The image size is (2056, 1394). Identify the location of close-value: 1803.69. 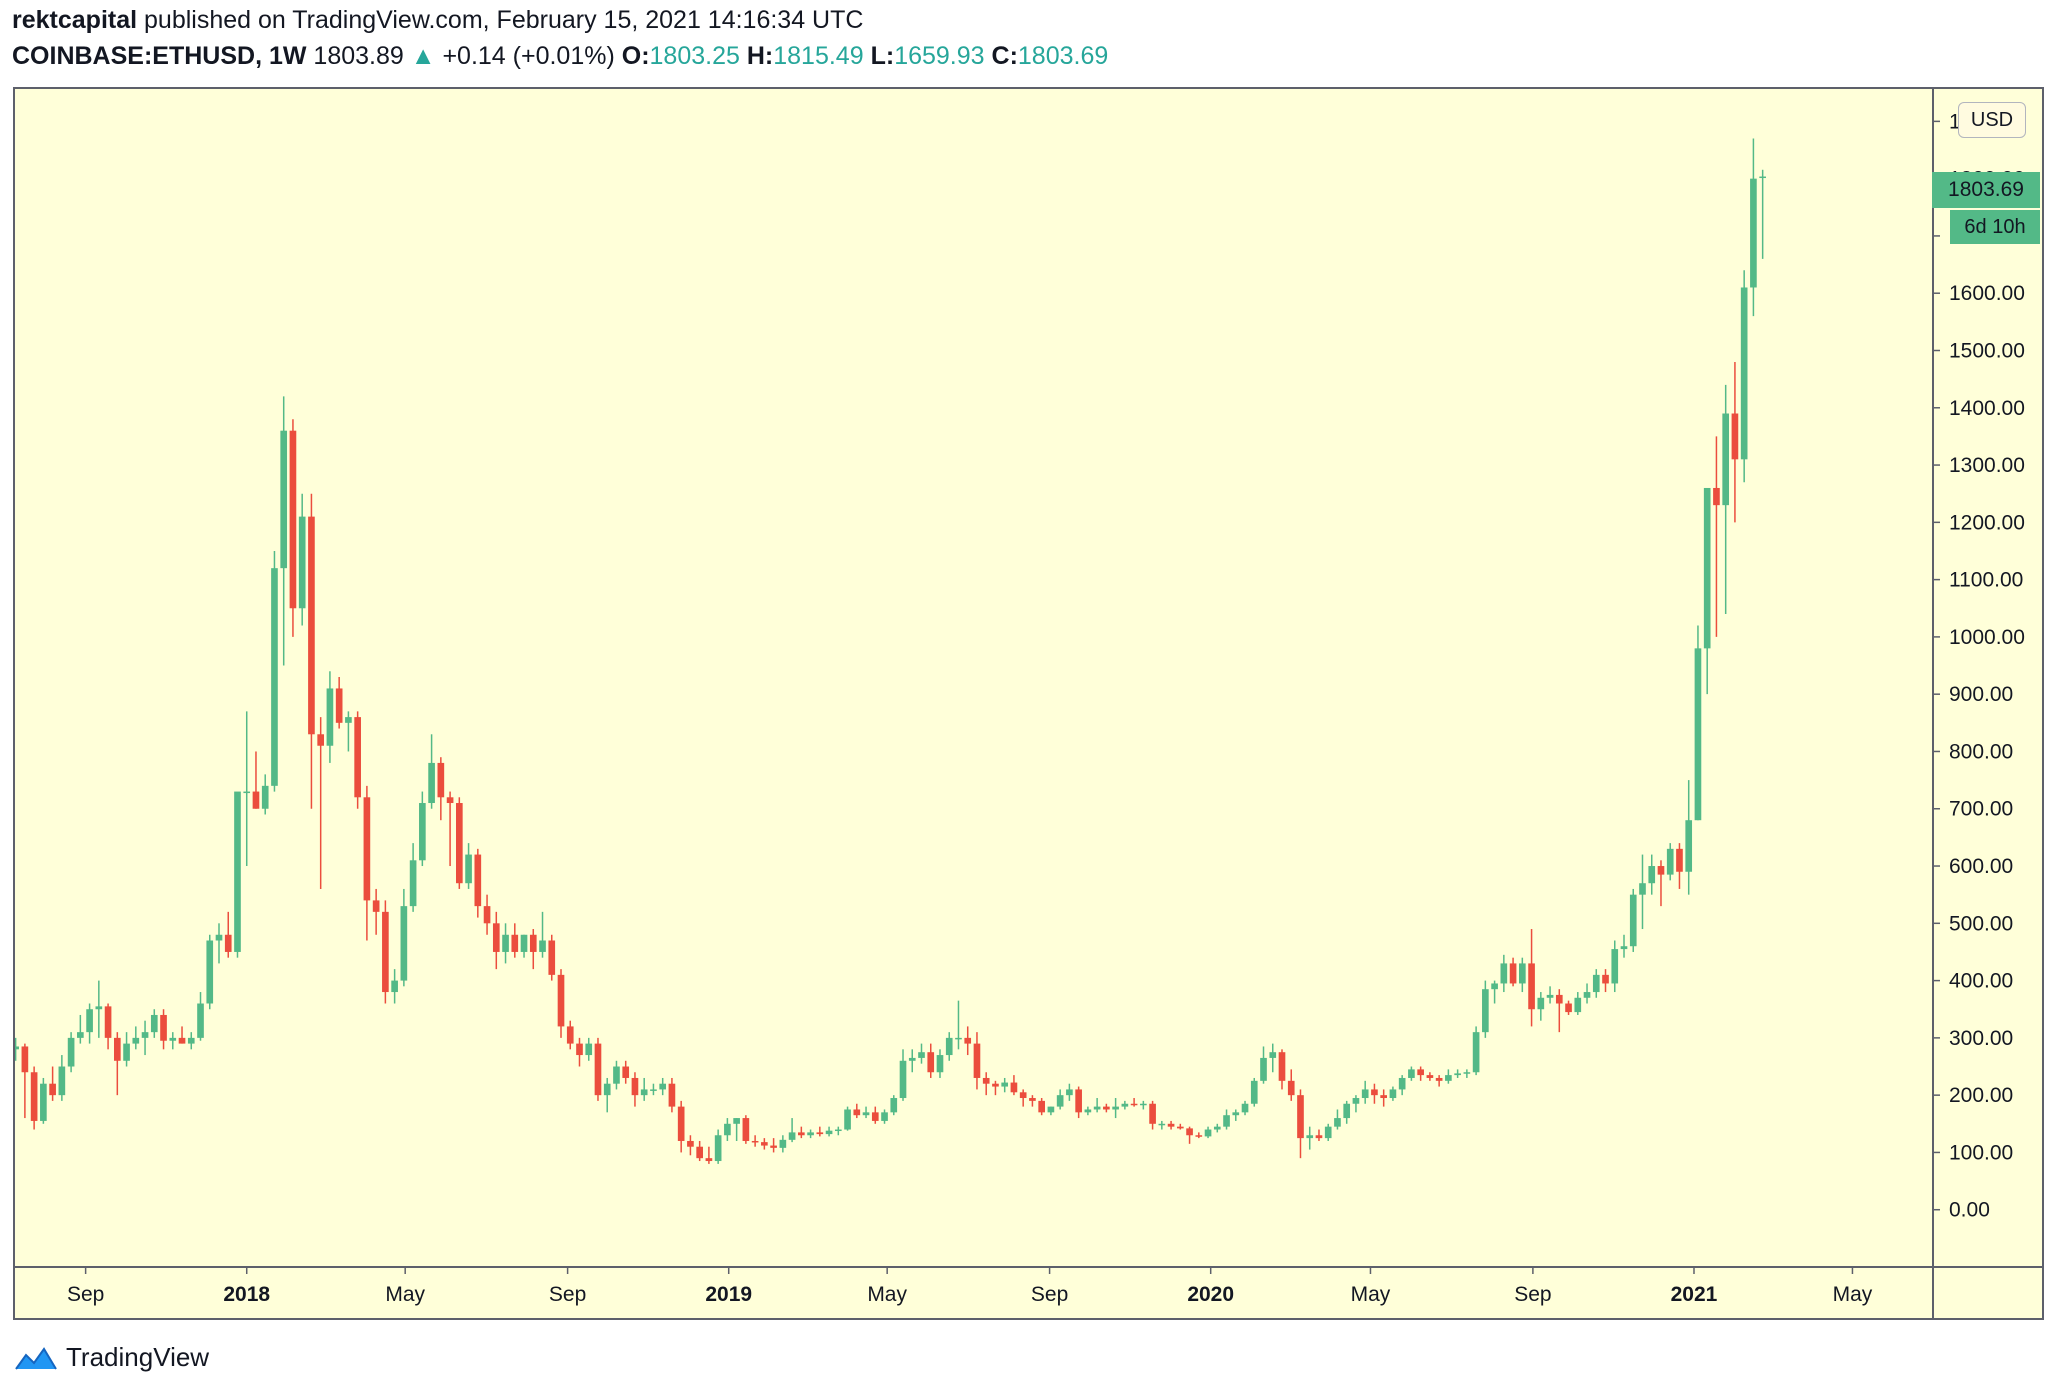
(1063, 56).